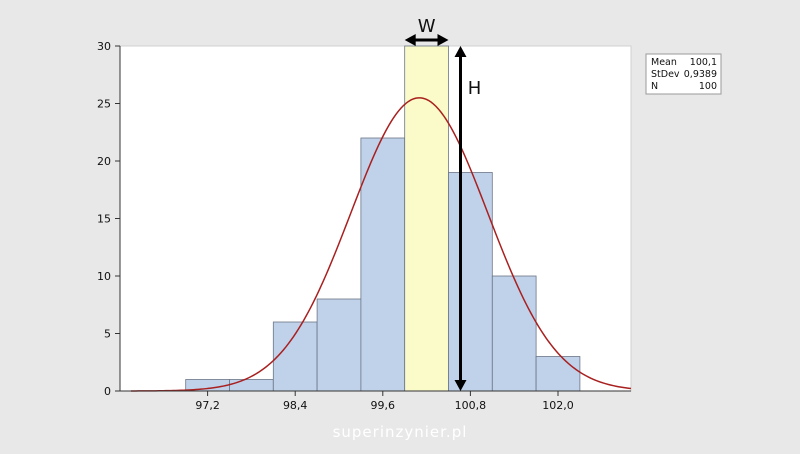 This screenshot has width=800, height=454. I want to click on x-tick-label: 97,2, so click(207, 405).